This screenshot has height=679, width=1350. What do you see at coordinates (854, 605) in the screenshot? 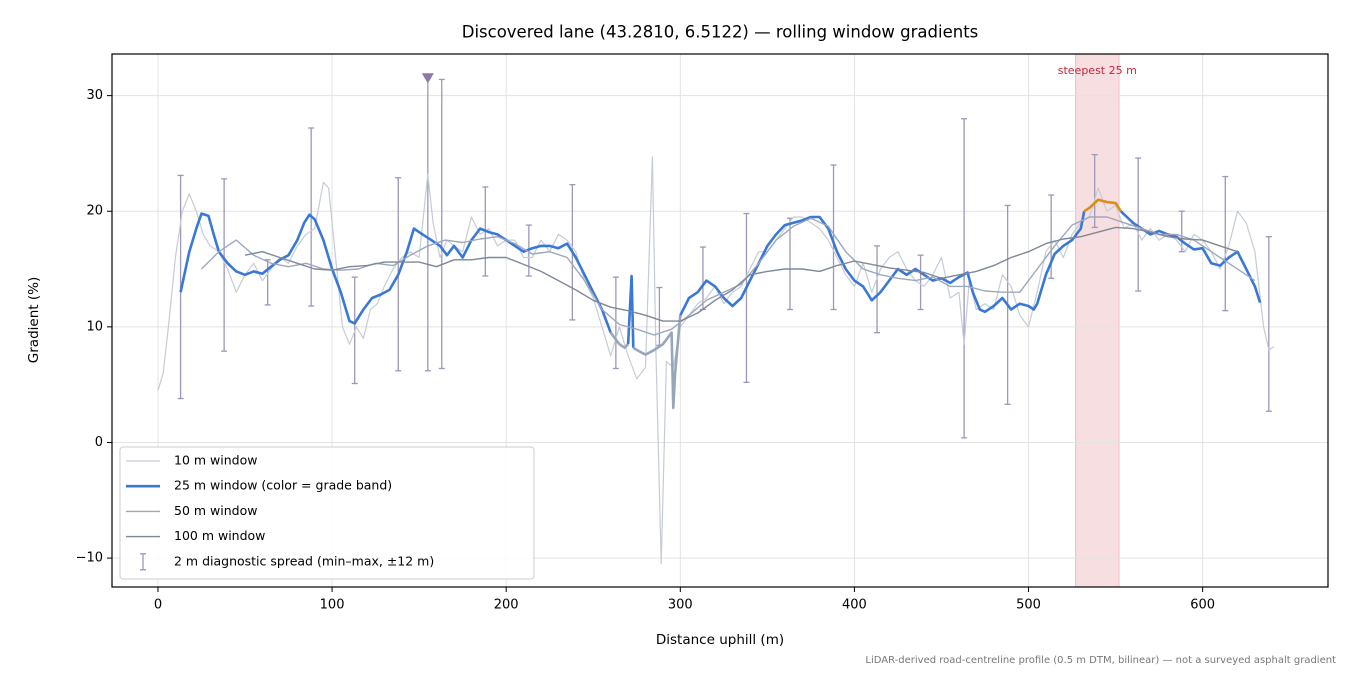
I see `x-tick-label: 400` at bounding box center [854, 605].